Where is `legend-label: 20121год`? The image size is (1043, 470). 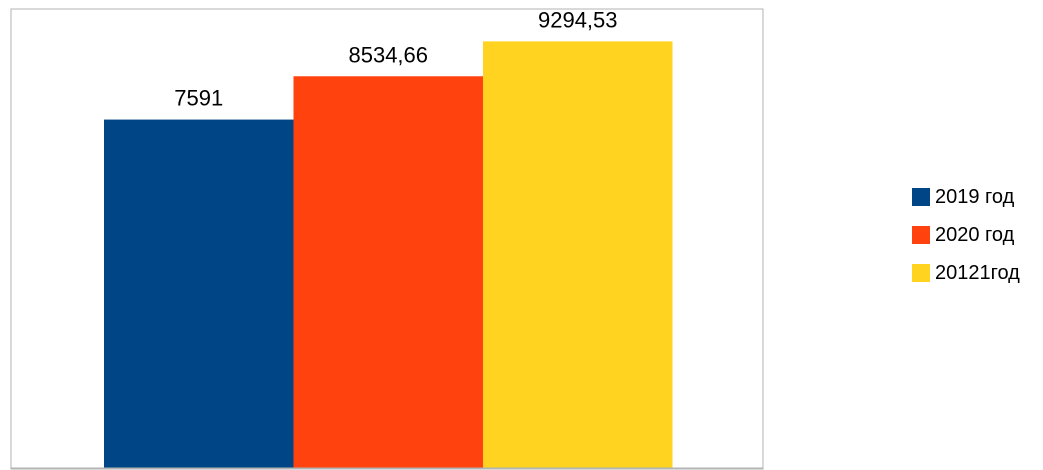
legend-label: 20121год is located at coordinates (977, 272).